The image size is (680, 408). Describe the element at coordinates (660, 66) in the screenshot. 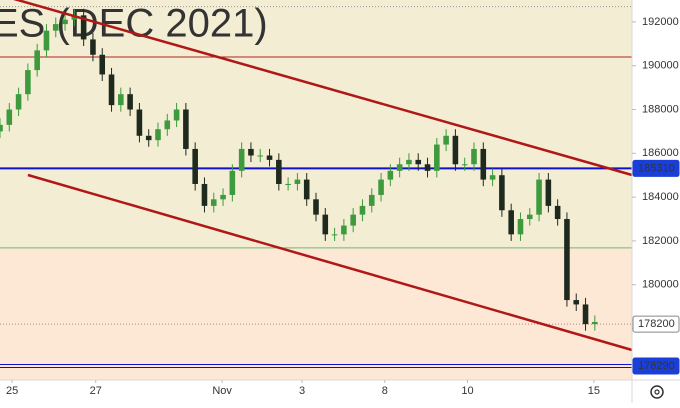

I see `y-tick-label: 190000` at that location.